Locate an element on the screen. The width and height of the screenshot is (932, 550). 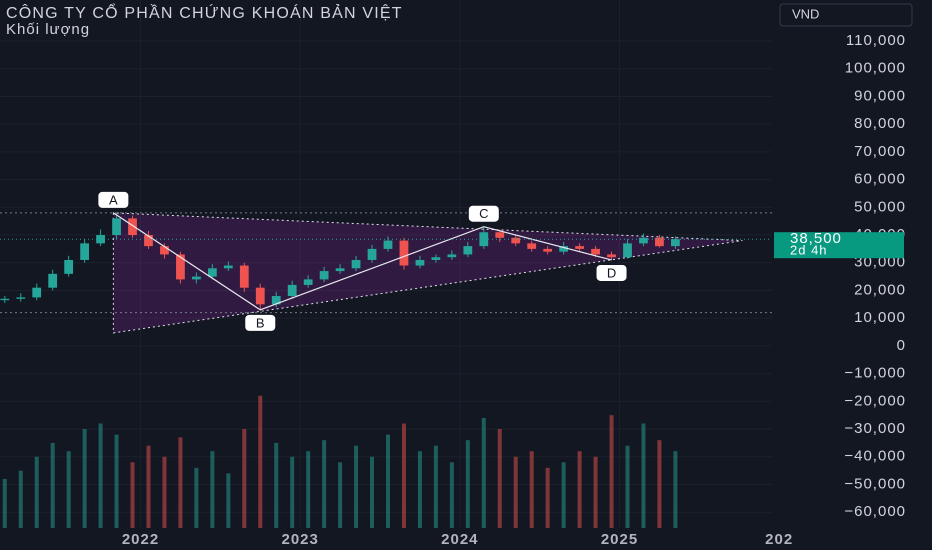
y-tick-label: 100,000 is located at coordinates (875, 68).